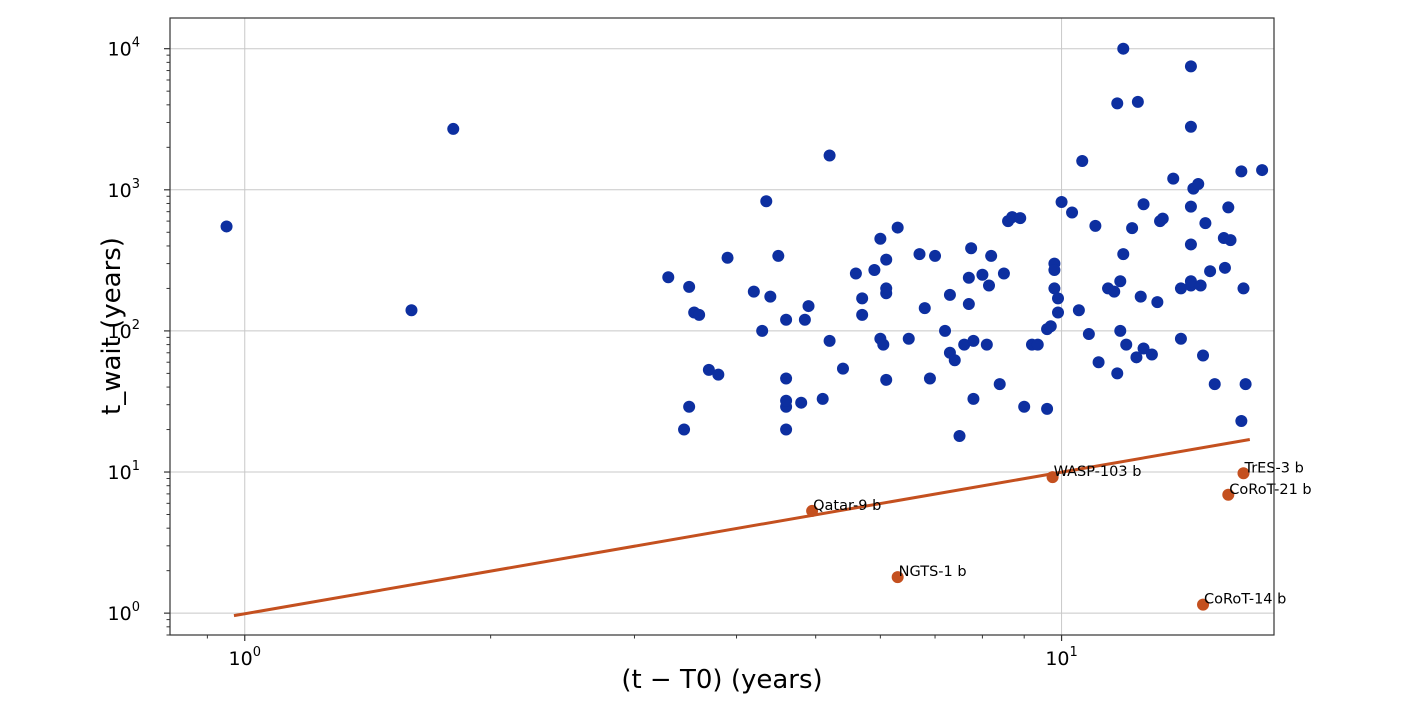 The width and height of the screenshot is (1412, 708). I want to click on y-tick-label: 10¹, so click(124, 471).